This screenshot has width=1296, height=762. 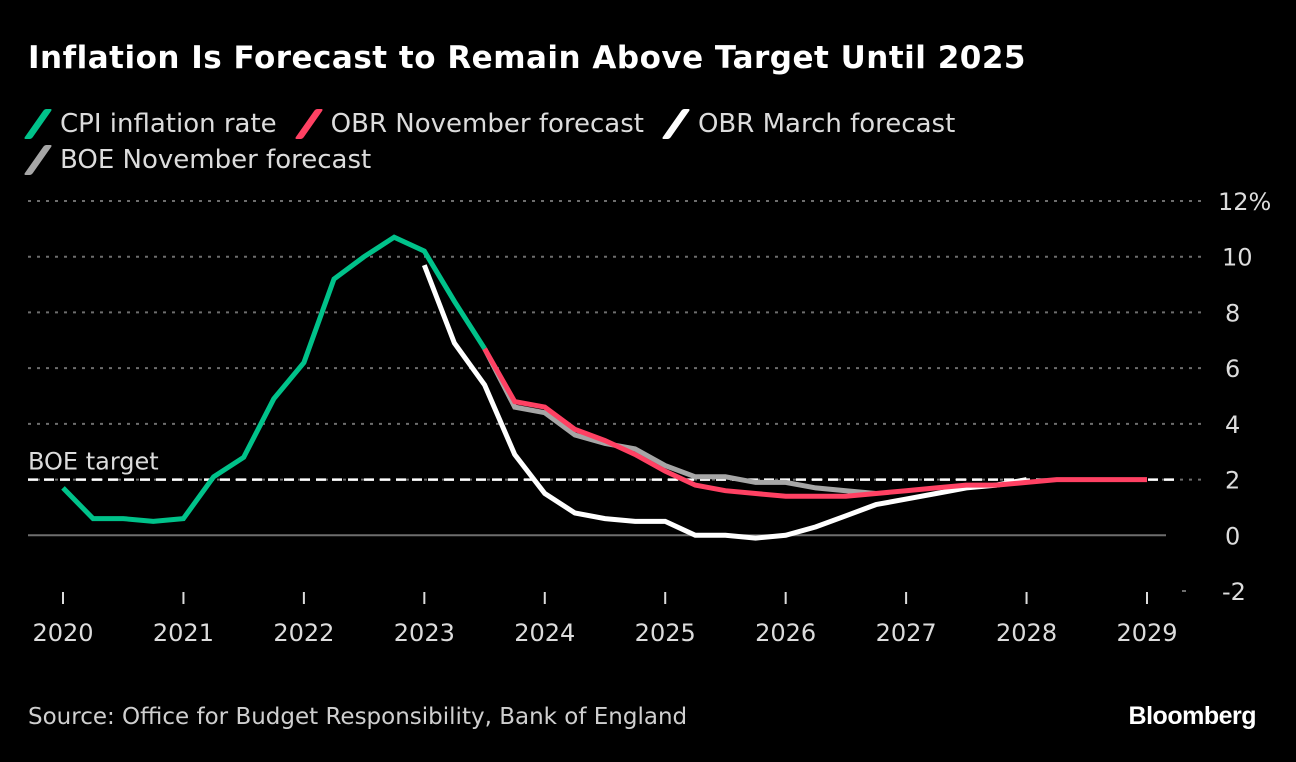 I want to click on boe-target-label: BOE target, so click(x=93, y=462).